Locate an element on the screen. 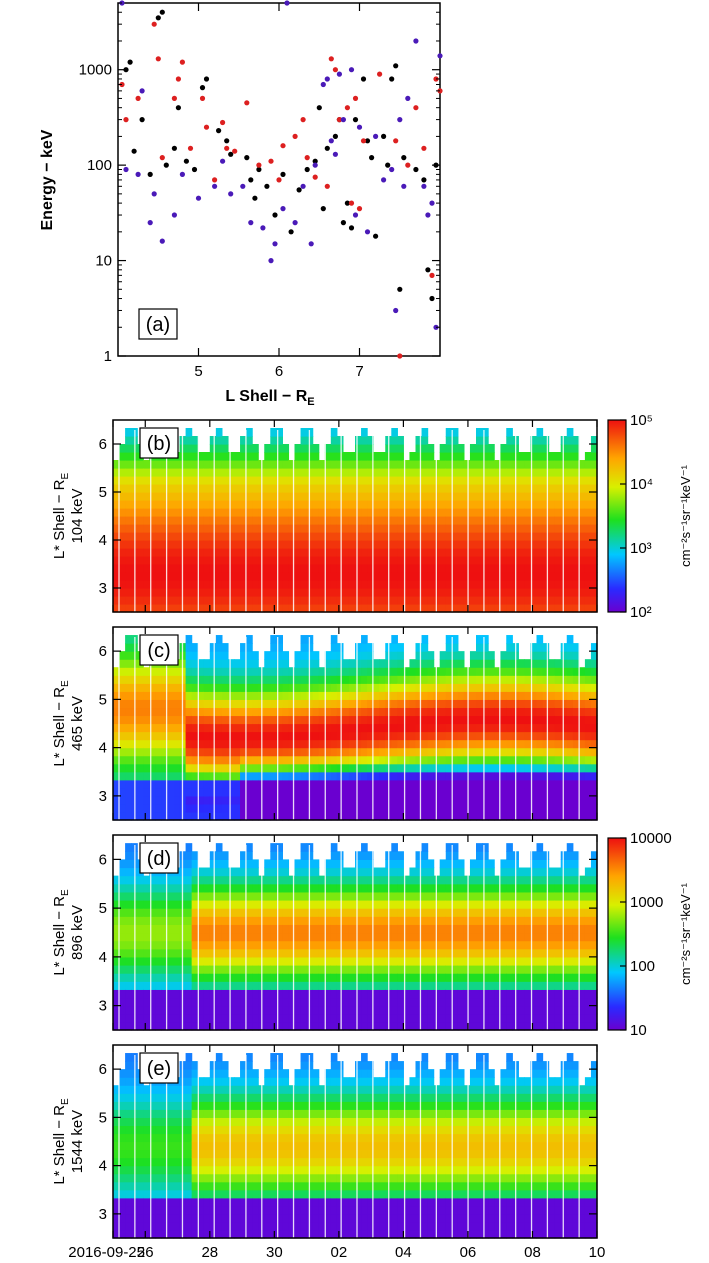 The width and height of the screenshot is (709, 1263). panel-label: (c) is located at coordinates (158, 651).